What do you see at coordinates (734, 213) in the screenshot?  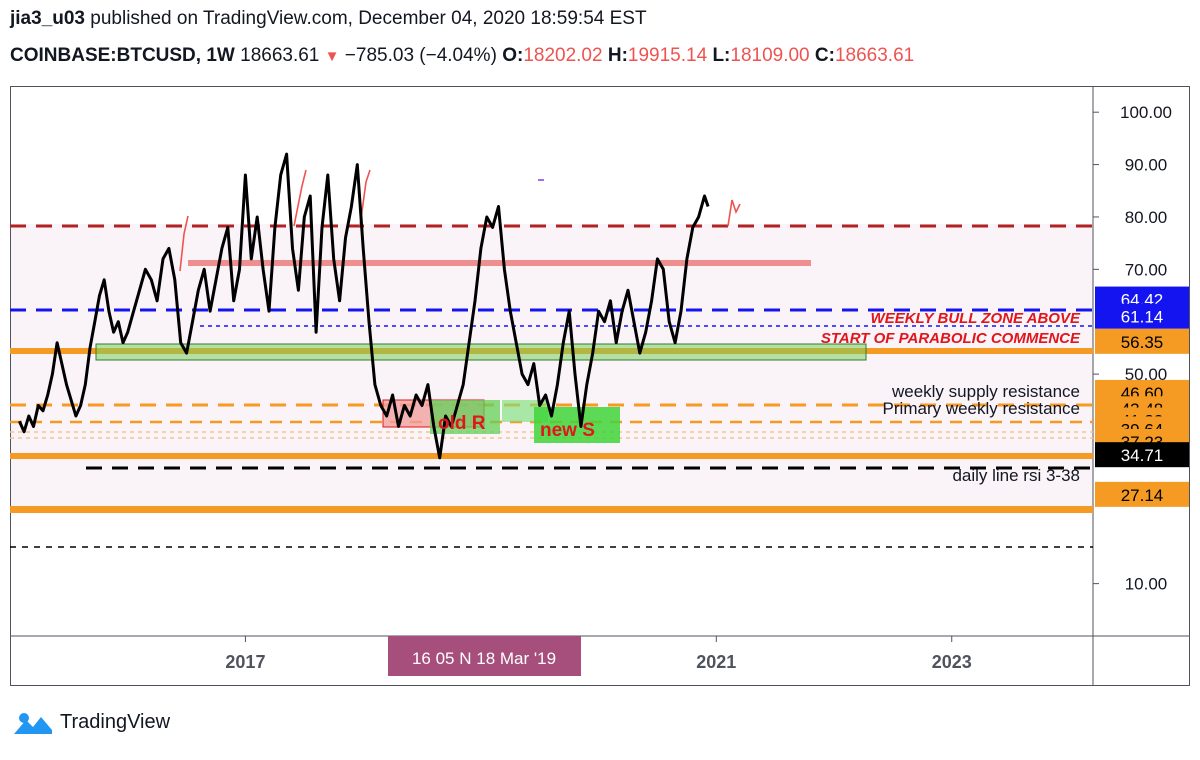 I see `red-tail` at bounding box center [734, 213].